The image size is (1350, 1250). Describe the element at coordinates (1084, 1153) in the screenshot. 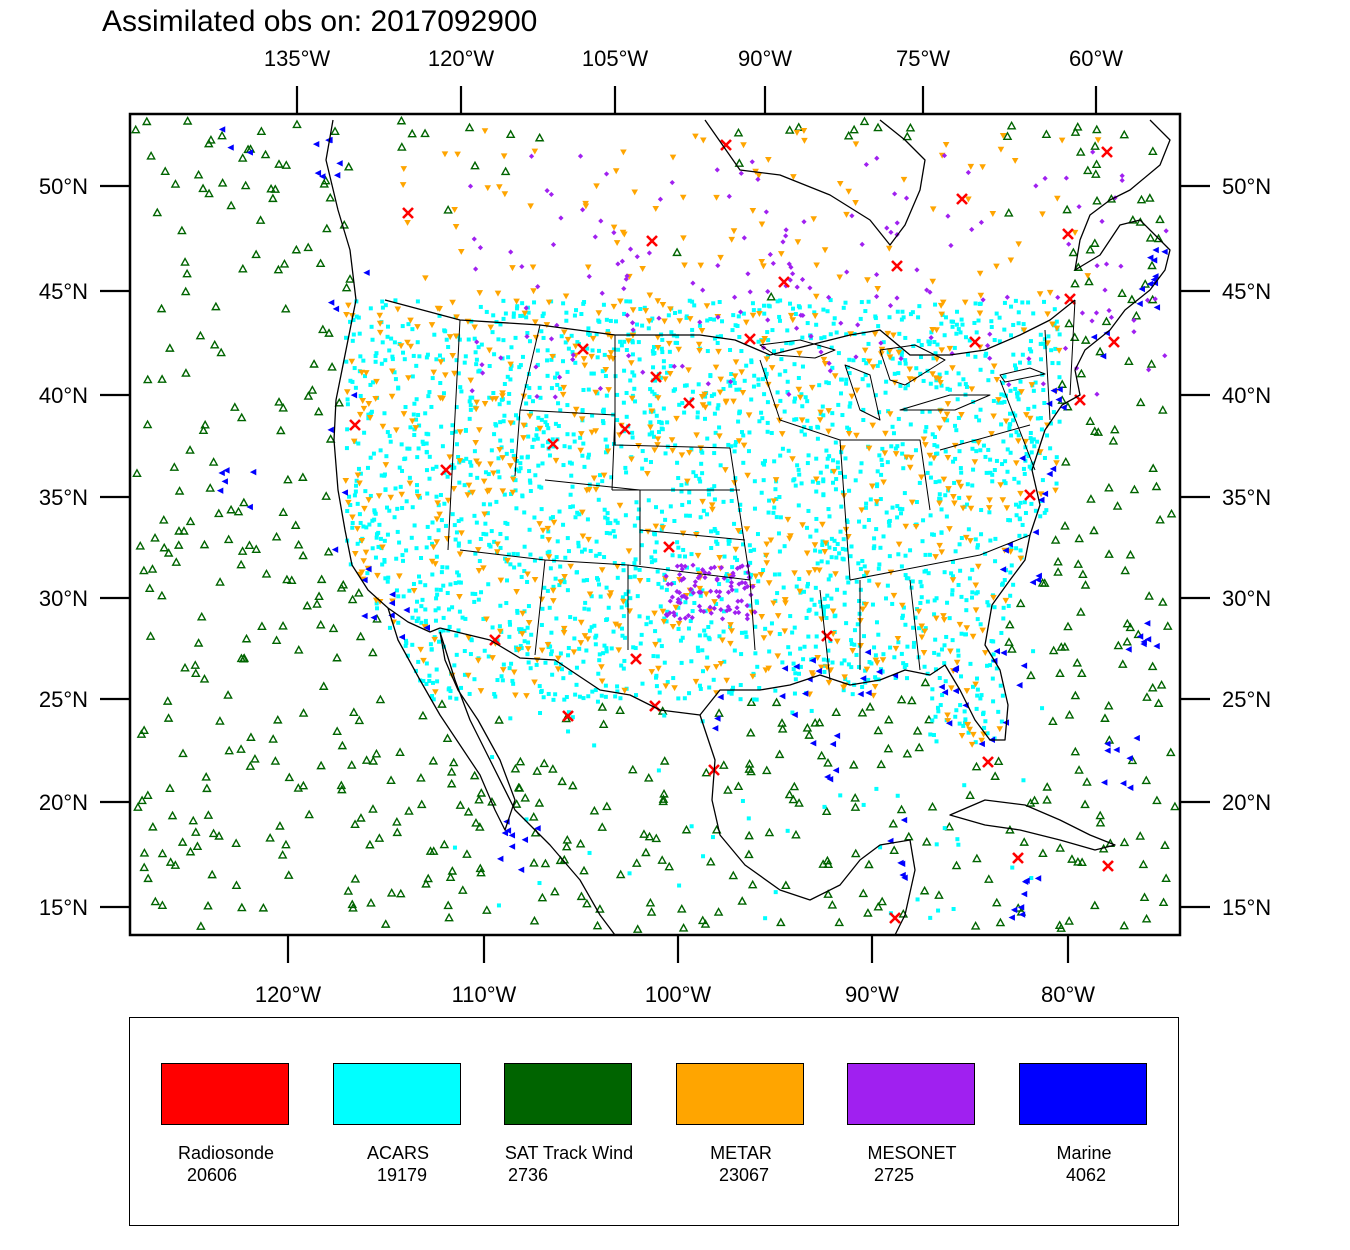

I see `legend-label-marine: Marine` at that location.